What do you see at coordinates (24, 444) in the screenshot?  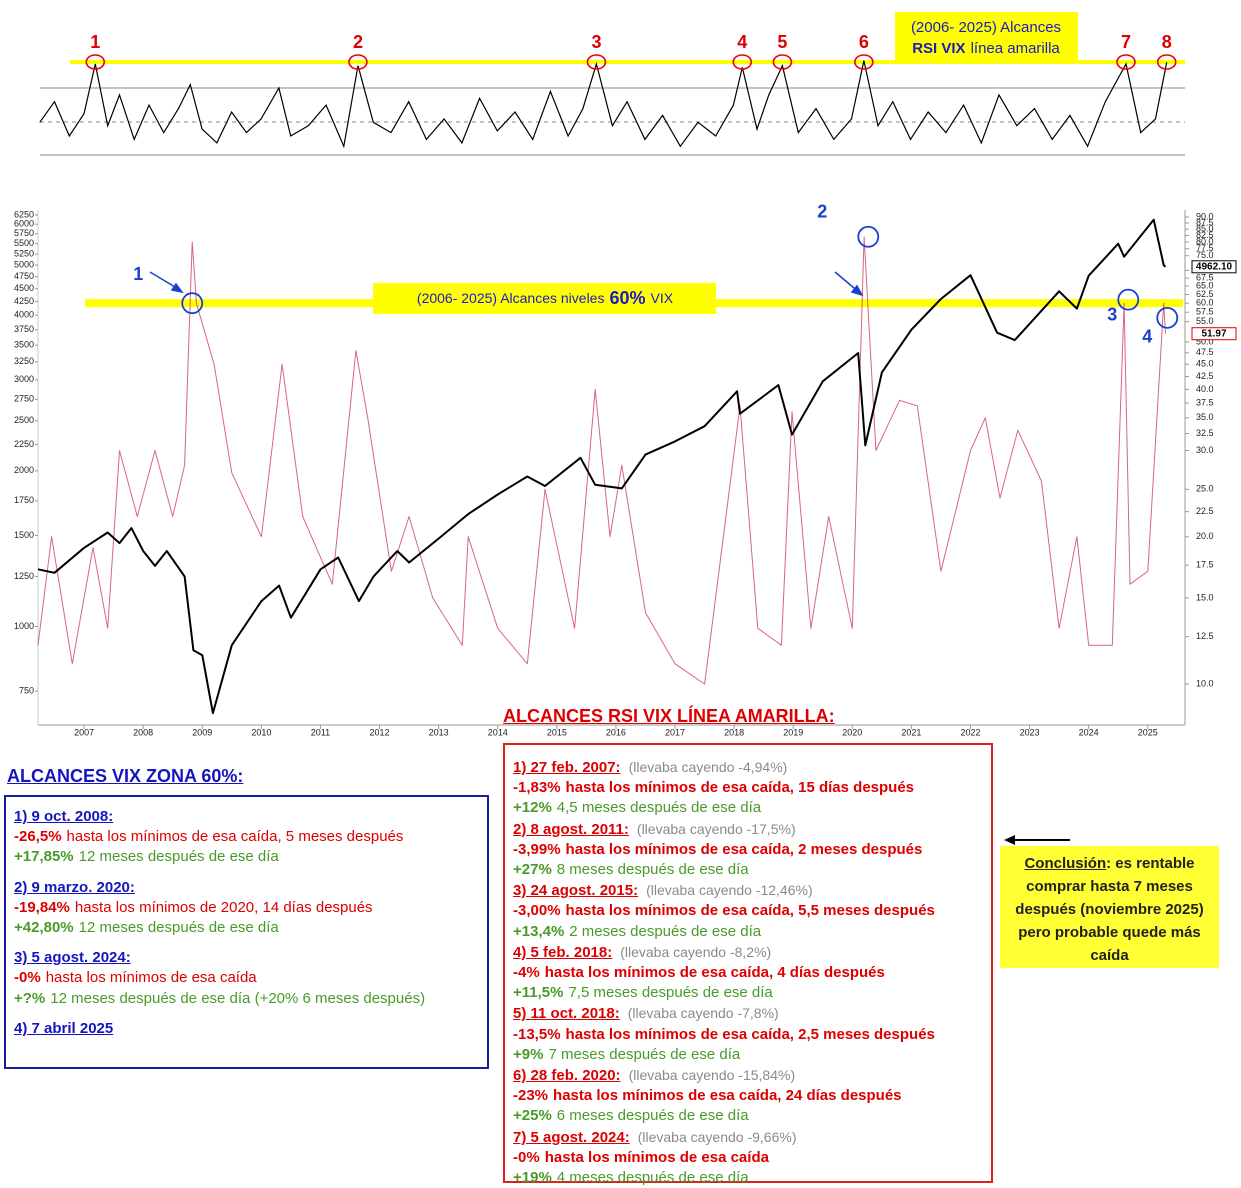 I see `y-tick-label: 2250` at bounding box center [24, 444].